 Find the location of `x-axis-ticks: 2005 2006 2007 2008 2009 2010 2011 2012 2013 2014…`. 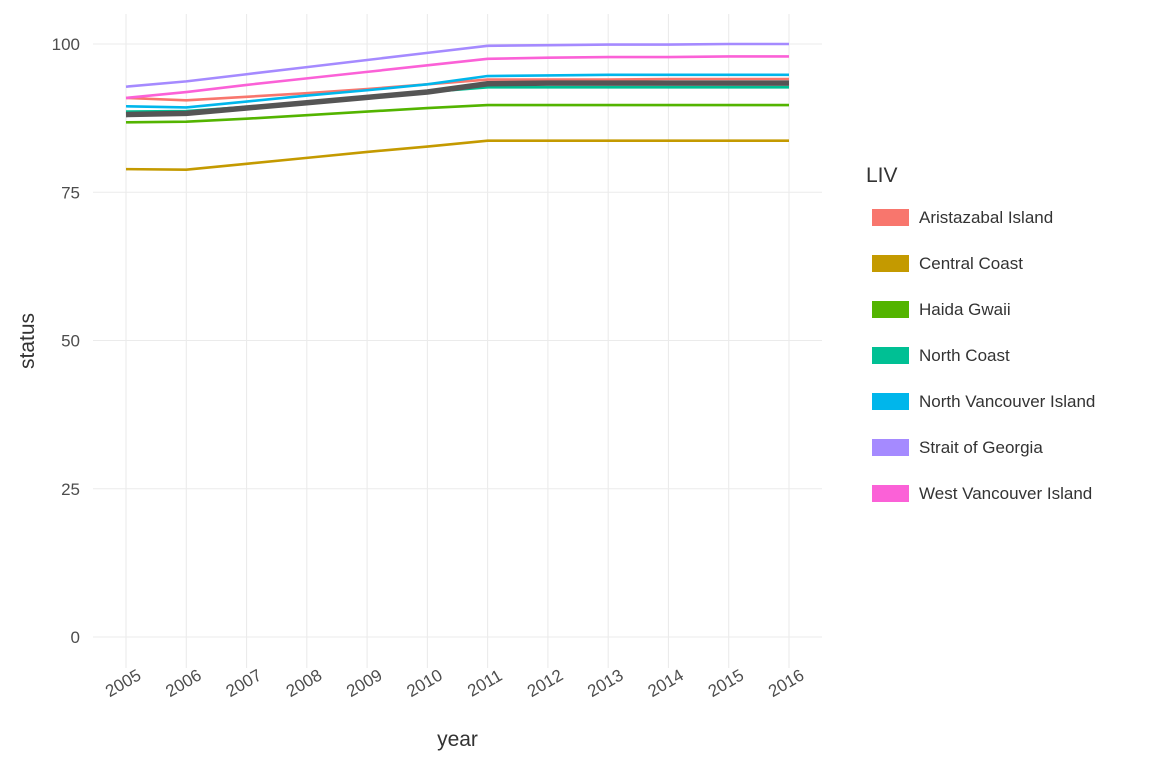

x-axis-ticks: 2005 2006 2007 2008 2009 2010 2011 2012 2013 2014… is located at coordinates (454, 683).